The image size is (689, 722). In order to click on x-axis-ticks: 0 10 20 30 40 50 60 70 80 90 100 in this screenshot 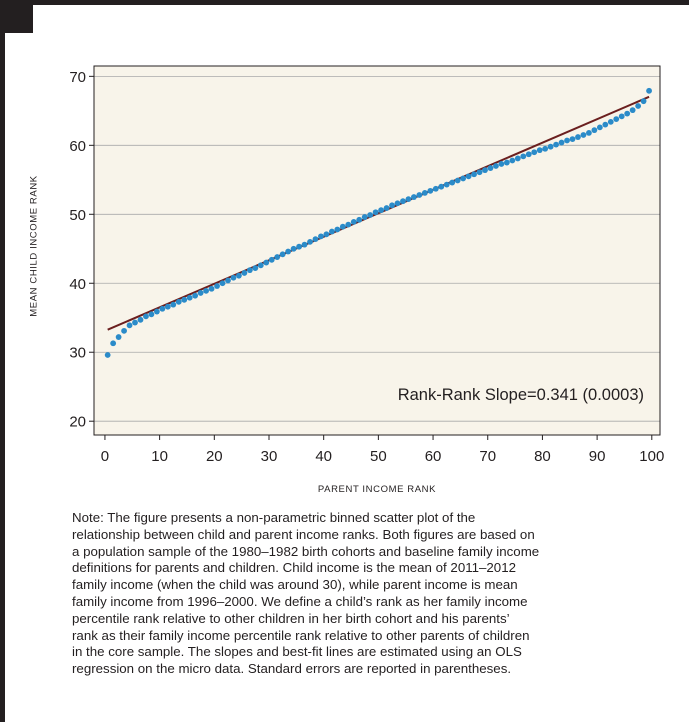, I will do `click(382, 450)`.